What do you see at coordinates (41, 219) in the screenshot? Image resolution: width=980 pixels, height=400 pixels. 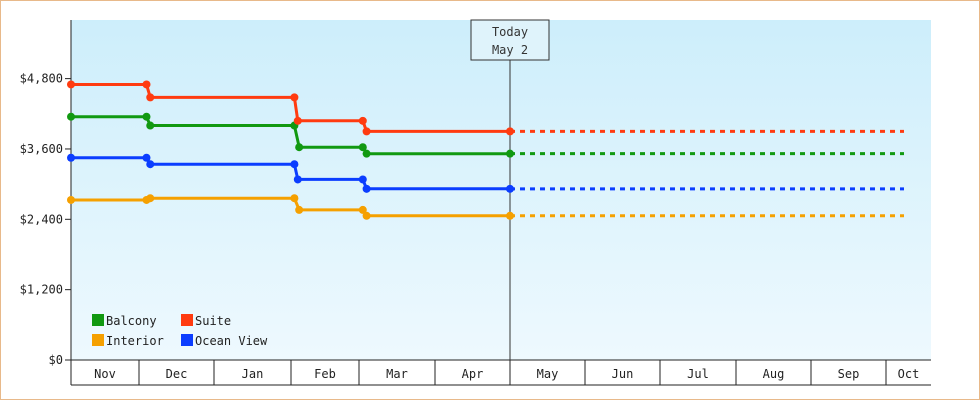 I see `y-tick-label: $2,400` at bounding box center [41, 219].